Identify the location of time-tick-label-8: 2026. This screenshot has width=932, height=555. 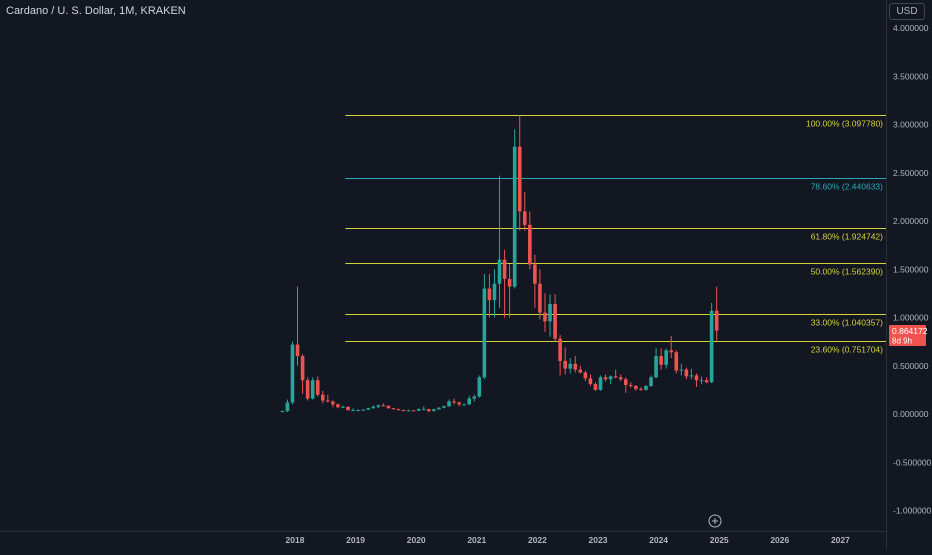
(779, 540).